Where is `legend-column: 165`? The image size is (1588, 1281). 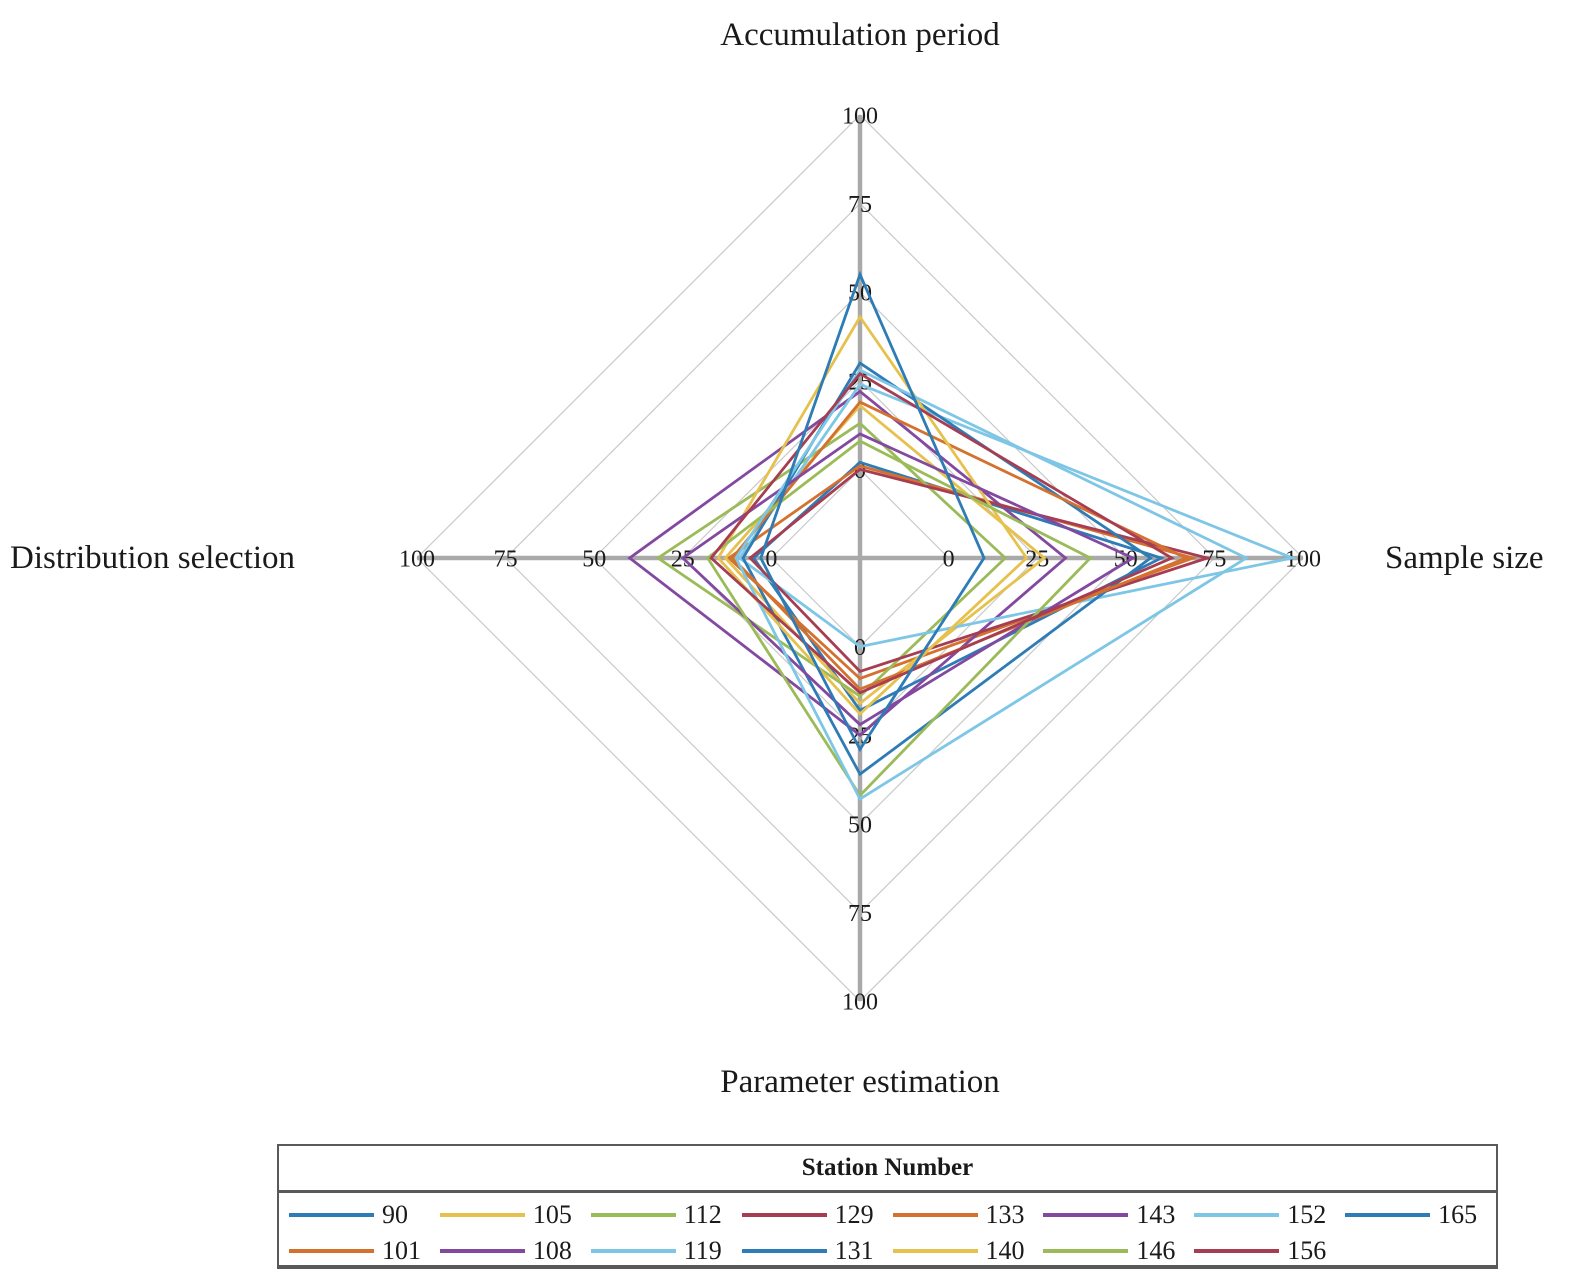 legend-column: 165 is located at coordinates (1420, 1233).